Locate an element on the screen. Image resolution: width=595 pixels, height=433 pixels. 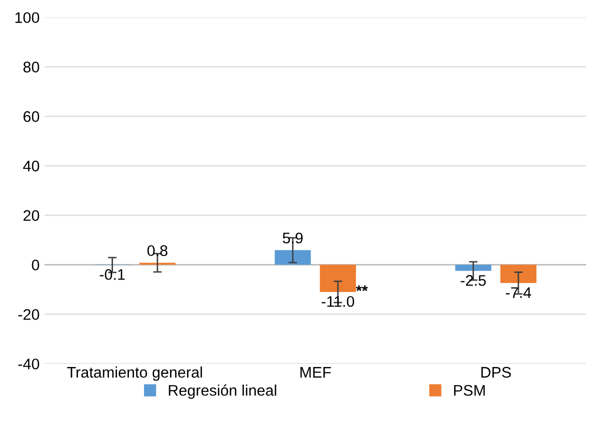
data-label: -2.5 is located at coordinates (473, 280).